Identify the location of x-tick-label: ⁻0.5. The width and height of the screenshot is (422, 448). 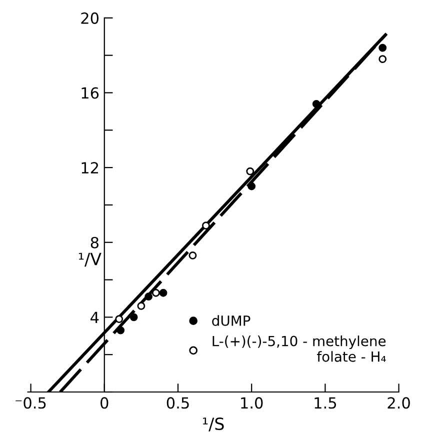
(31, 403).